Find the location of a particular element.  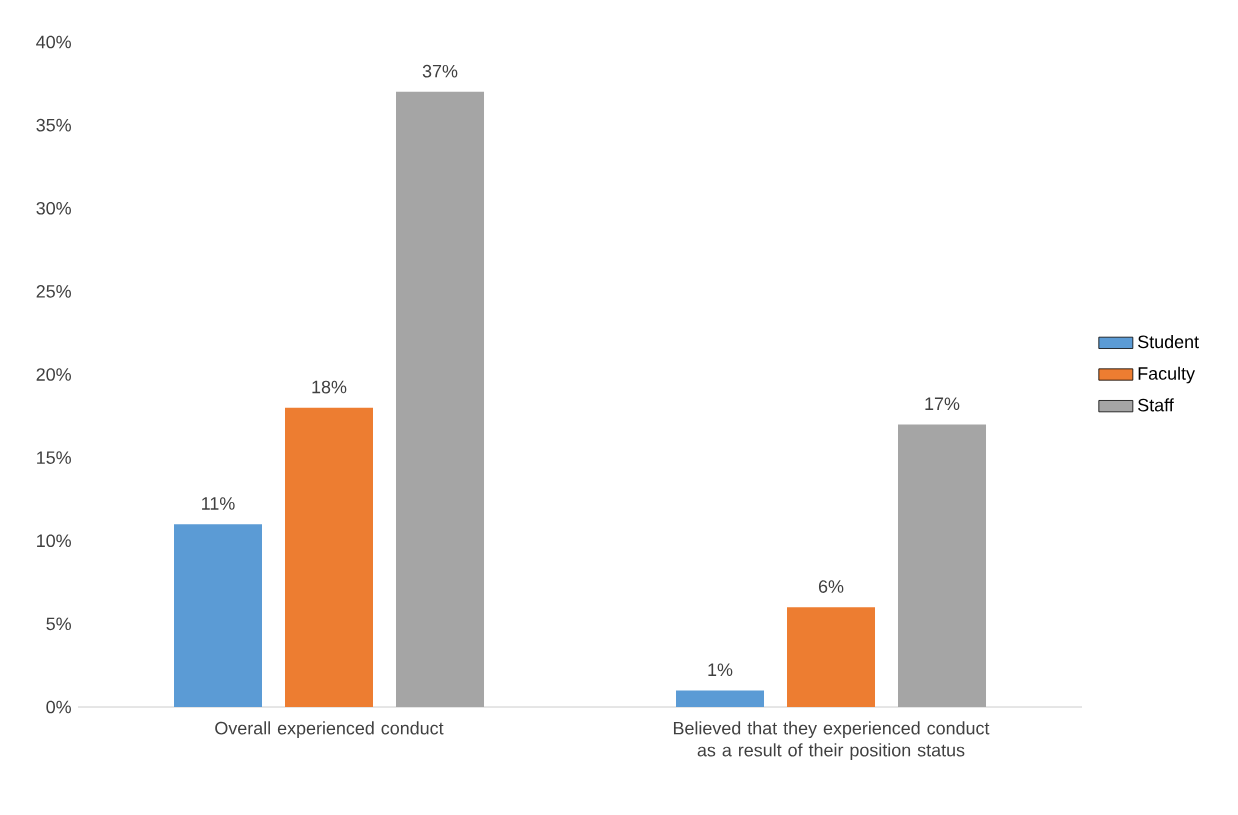

y-tick-label: 35% is located at coordinates (53, 125).